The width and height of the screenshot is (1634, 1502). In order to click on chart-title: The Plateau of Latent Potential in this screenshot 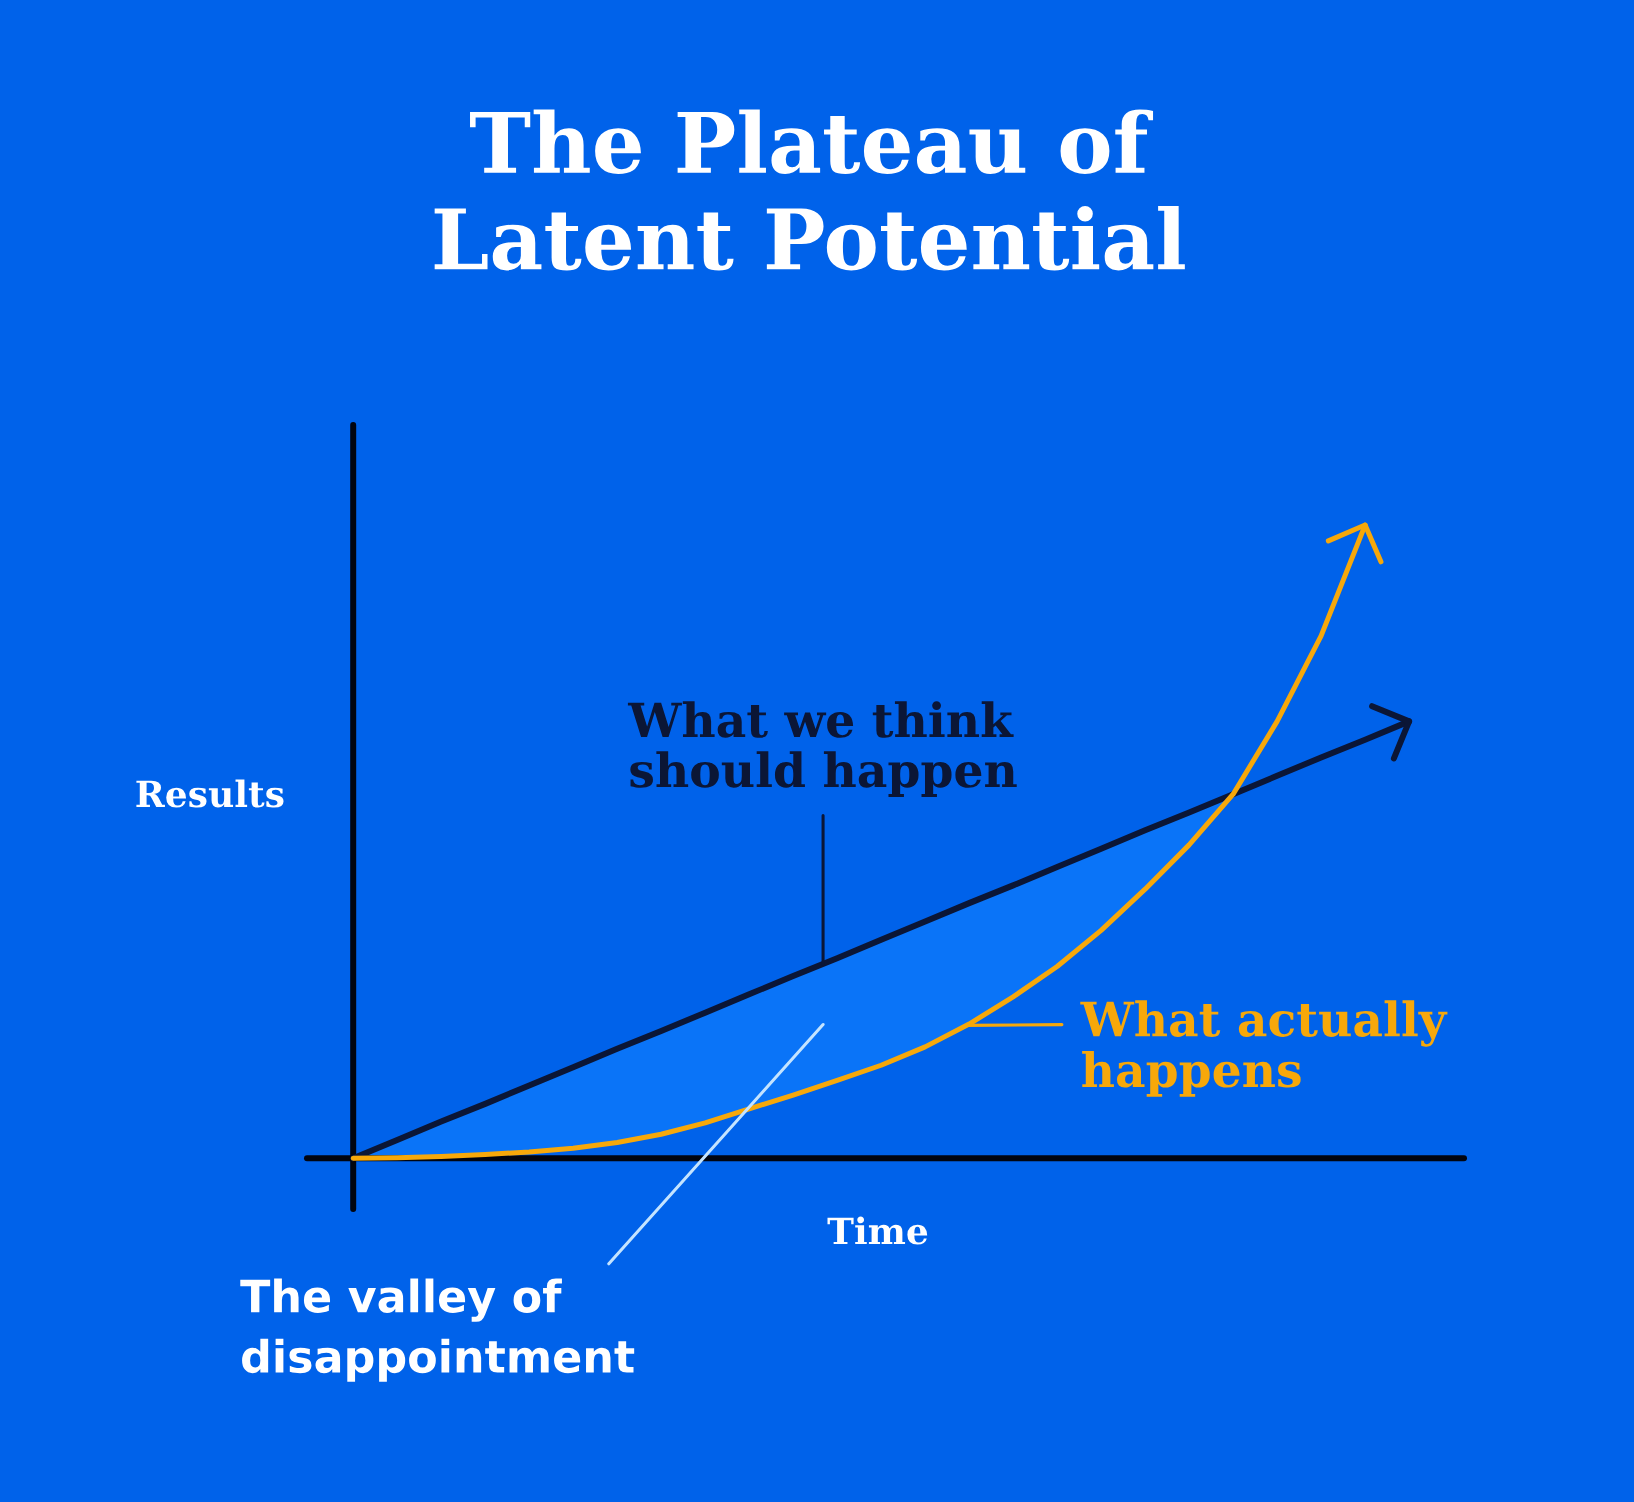, I will do `click(809, 190)`.